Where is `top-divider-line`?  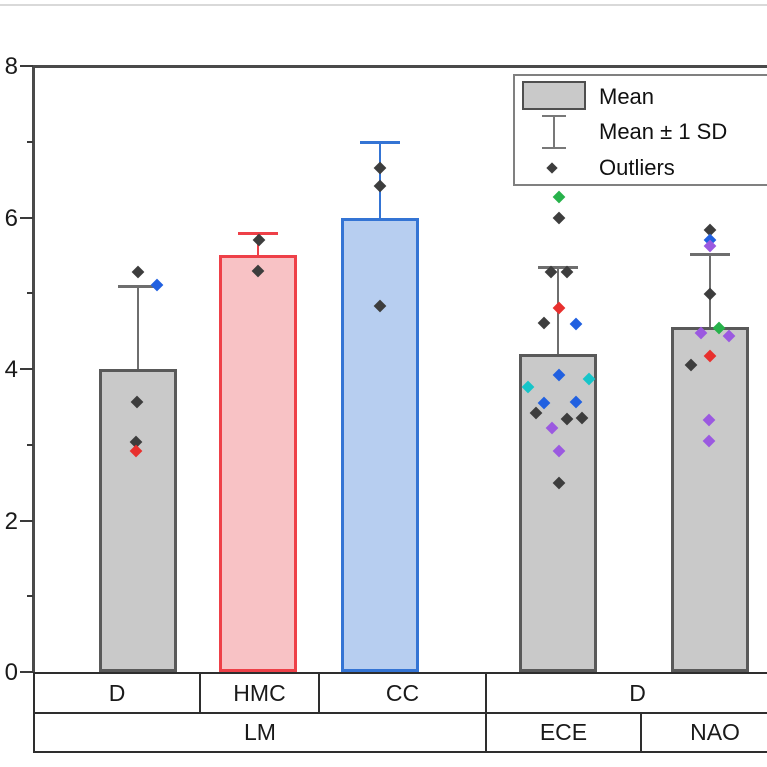 top-divider-line is located at coordinates (383, 5).